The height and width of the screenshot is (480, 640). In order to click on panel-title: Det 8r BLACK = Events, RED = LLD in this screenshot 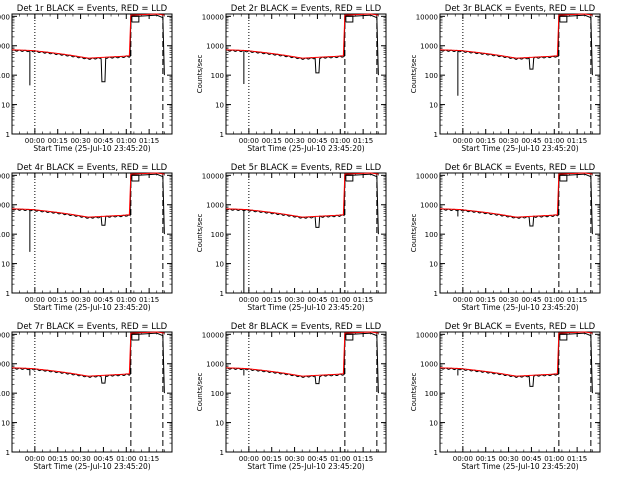, I will do `click(306, 327)`.